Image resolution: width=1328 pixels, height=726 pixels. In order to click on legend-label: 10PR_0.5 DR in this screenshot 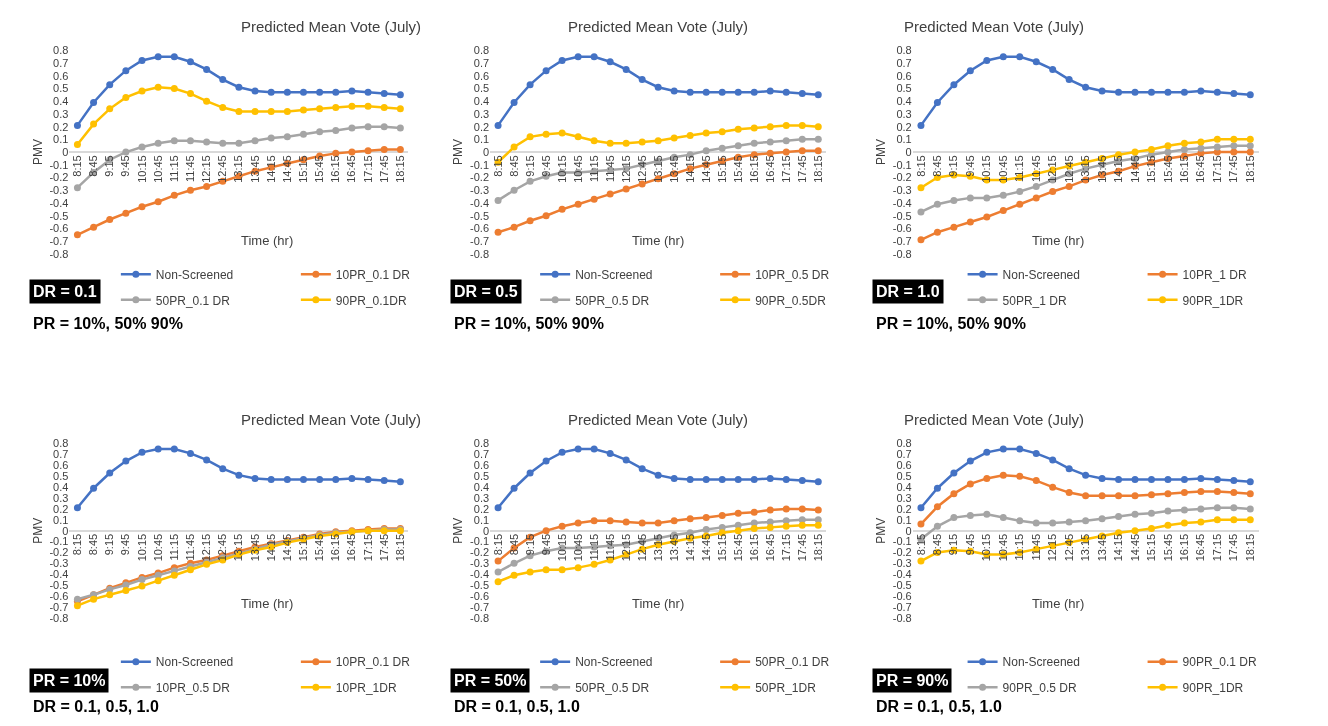, I will do `click(792, 274)`.